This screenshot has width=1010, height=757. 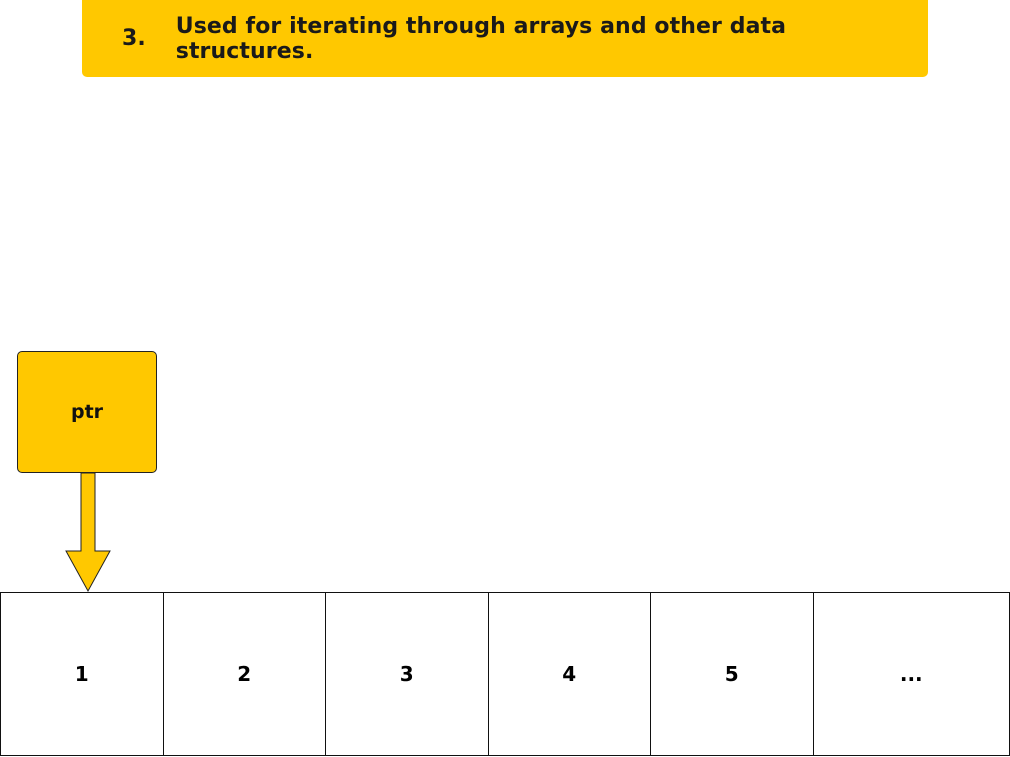 I want to click on array-cell: 2, so click(x=244, y=674).